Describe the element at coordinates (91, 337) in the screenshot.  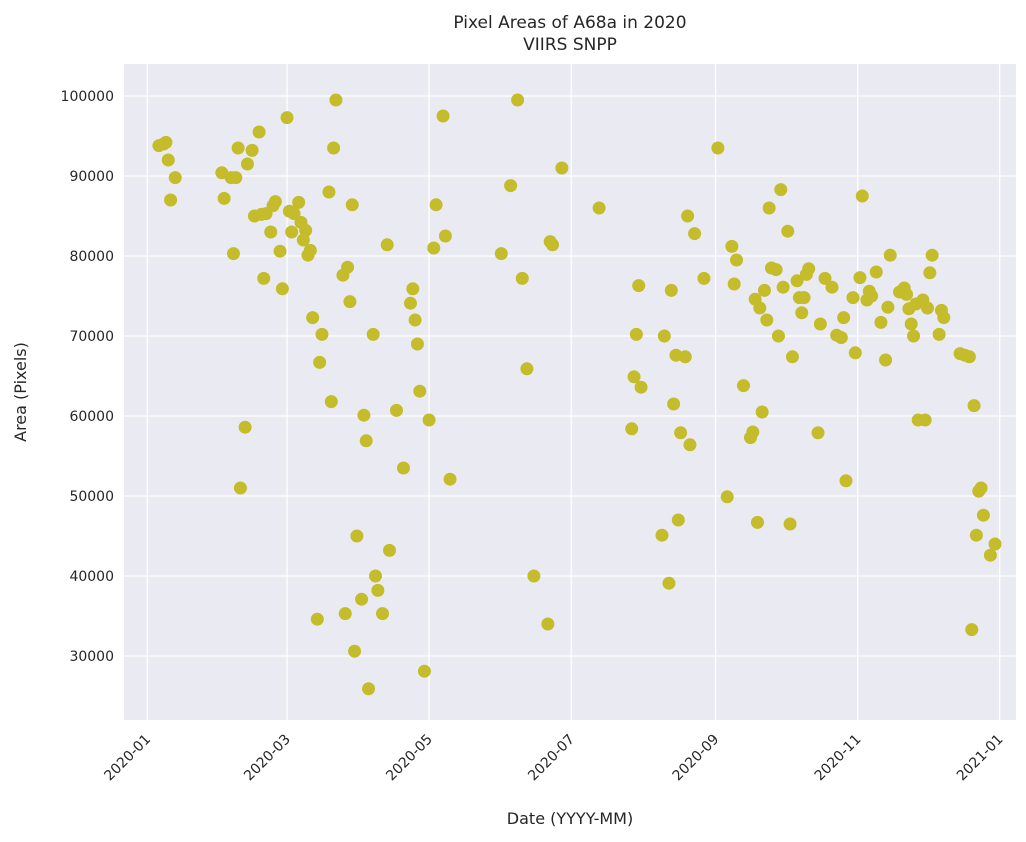
I see `y-tick-label: 70000` at that location.